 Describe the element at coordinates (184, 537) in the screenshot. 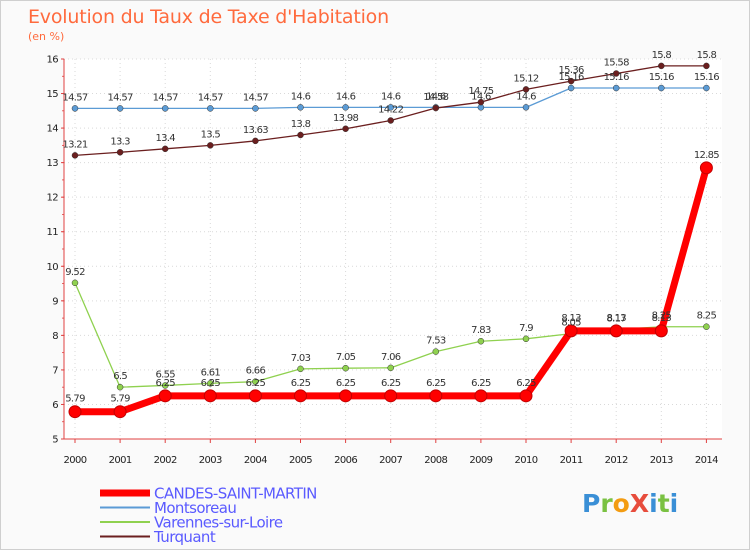

I see `legend-label-turquant: Turquant` at that location.